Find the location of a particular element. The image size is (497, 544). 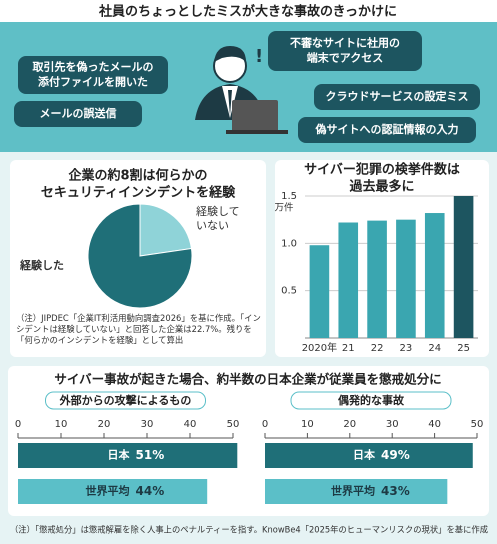

chart-subtitle: 外部からの攻撃によるもの is located at coordinates (125, 400).